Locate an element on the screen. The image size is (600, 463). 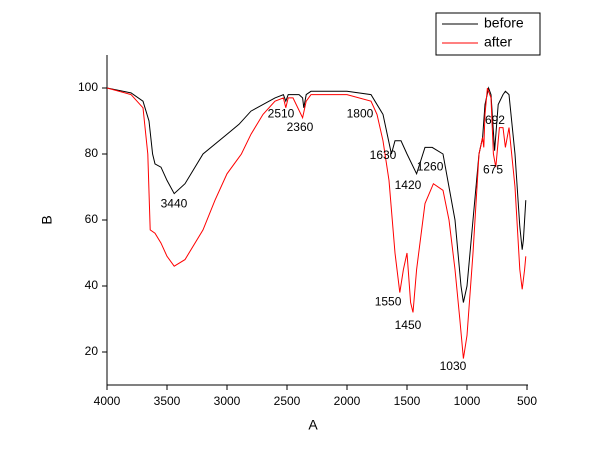
legend-box is located at coordinates (488, 34).